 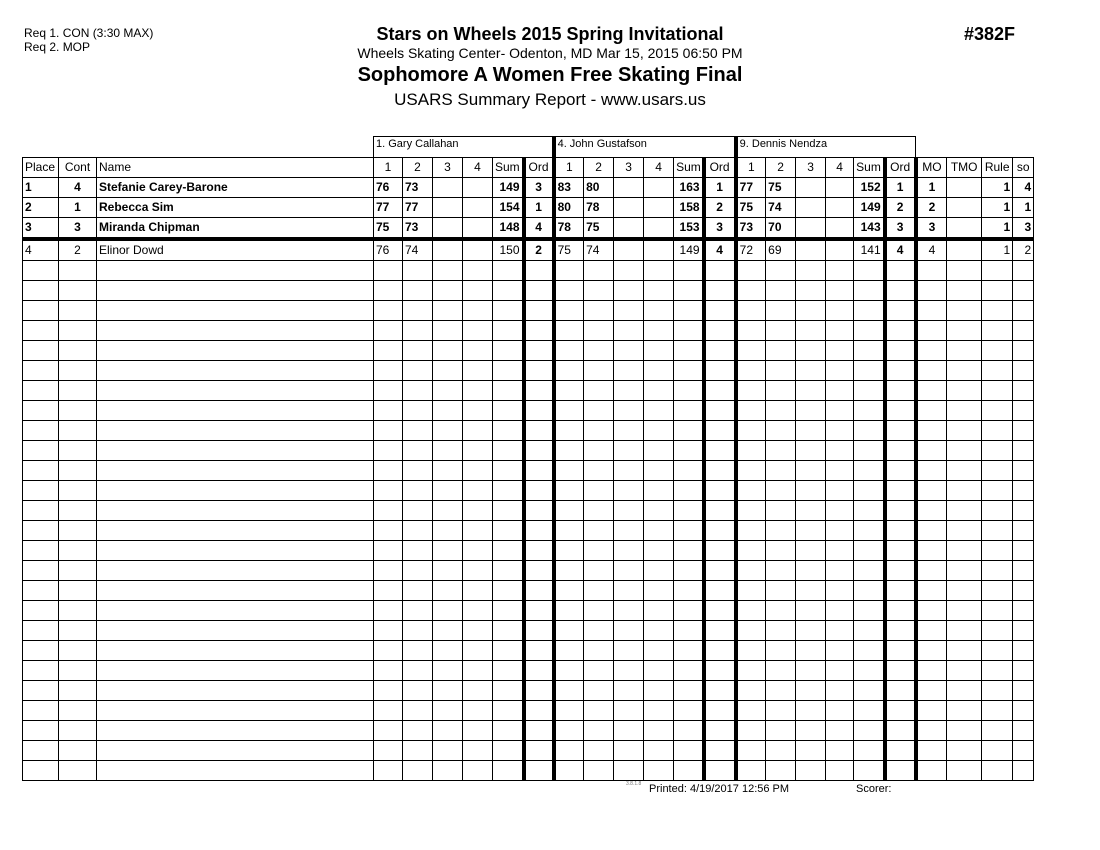 I want to click on judge-sum: 158, so click(x=689, y=207).